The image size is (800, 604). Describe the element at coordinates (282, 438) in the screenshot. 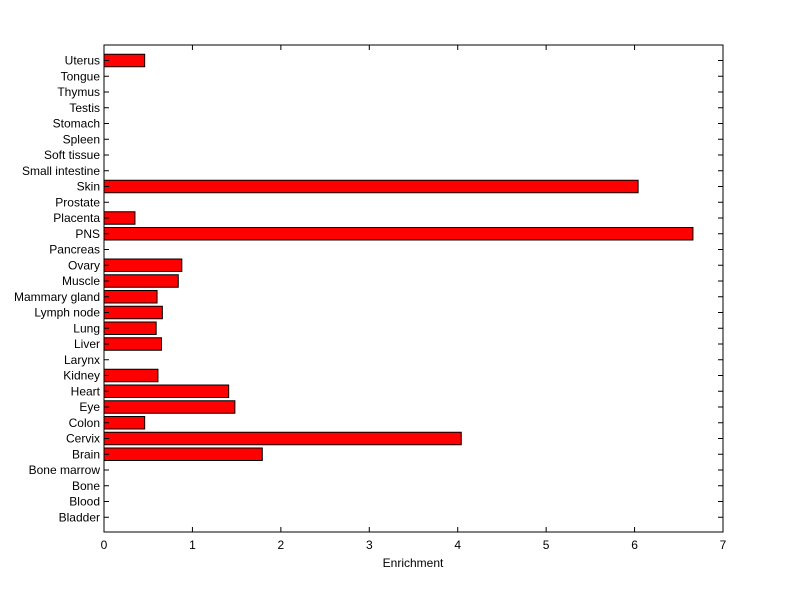

I see `bar-cervix` at that location.